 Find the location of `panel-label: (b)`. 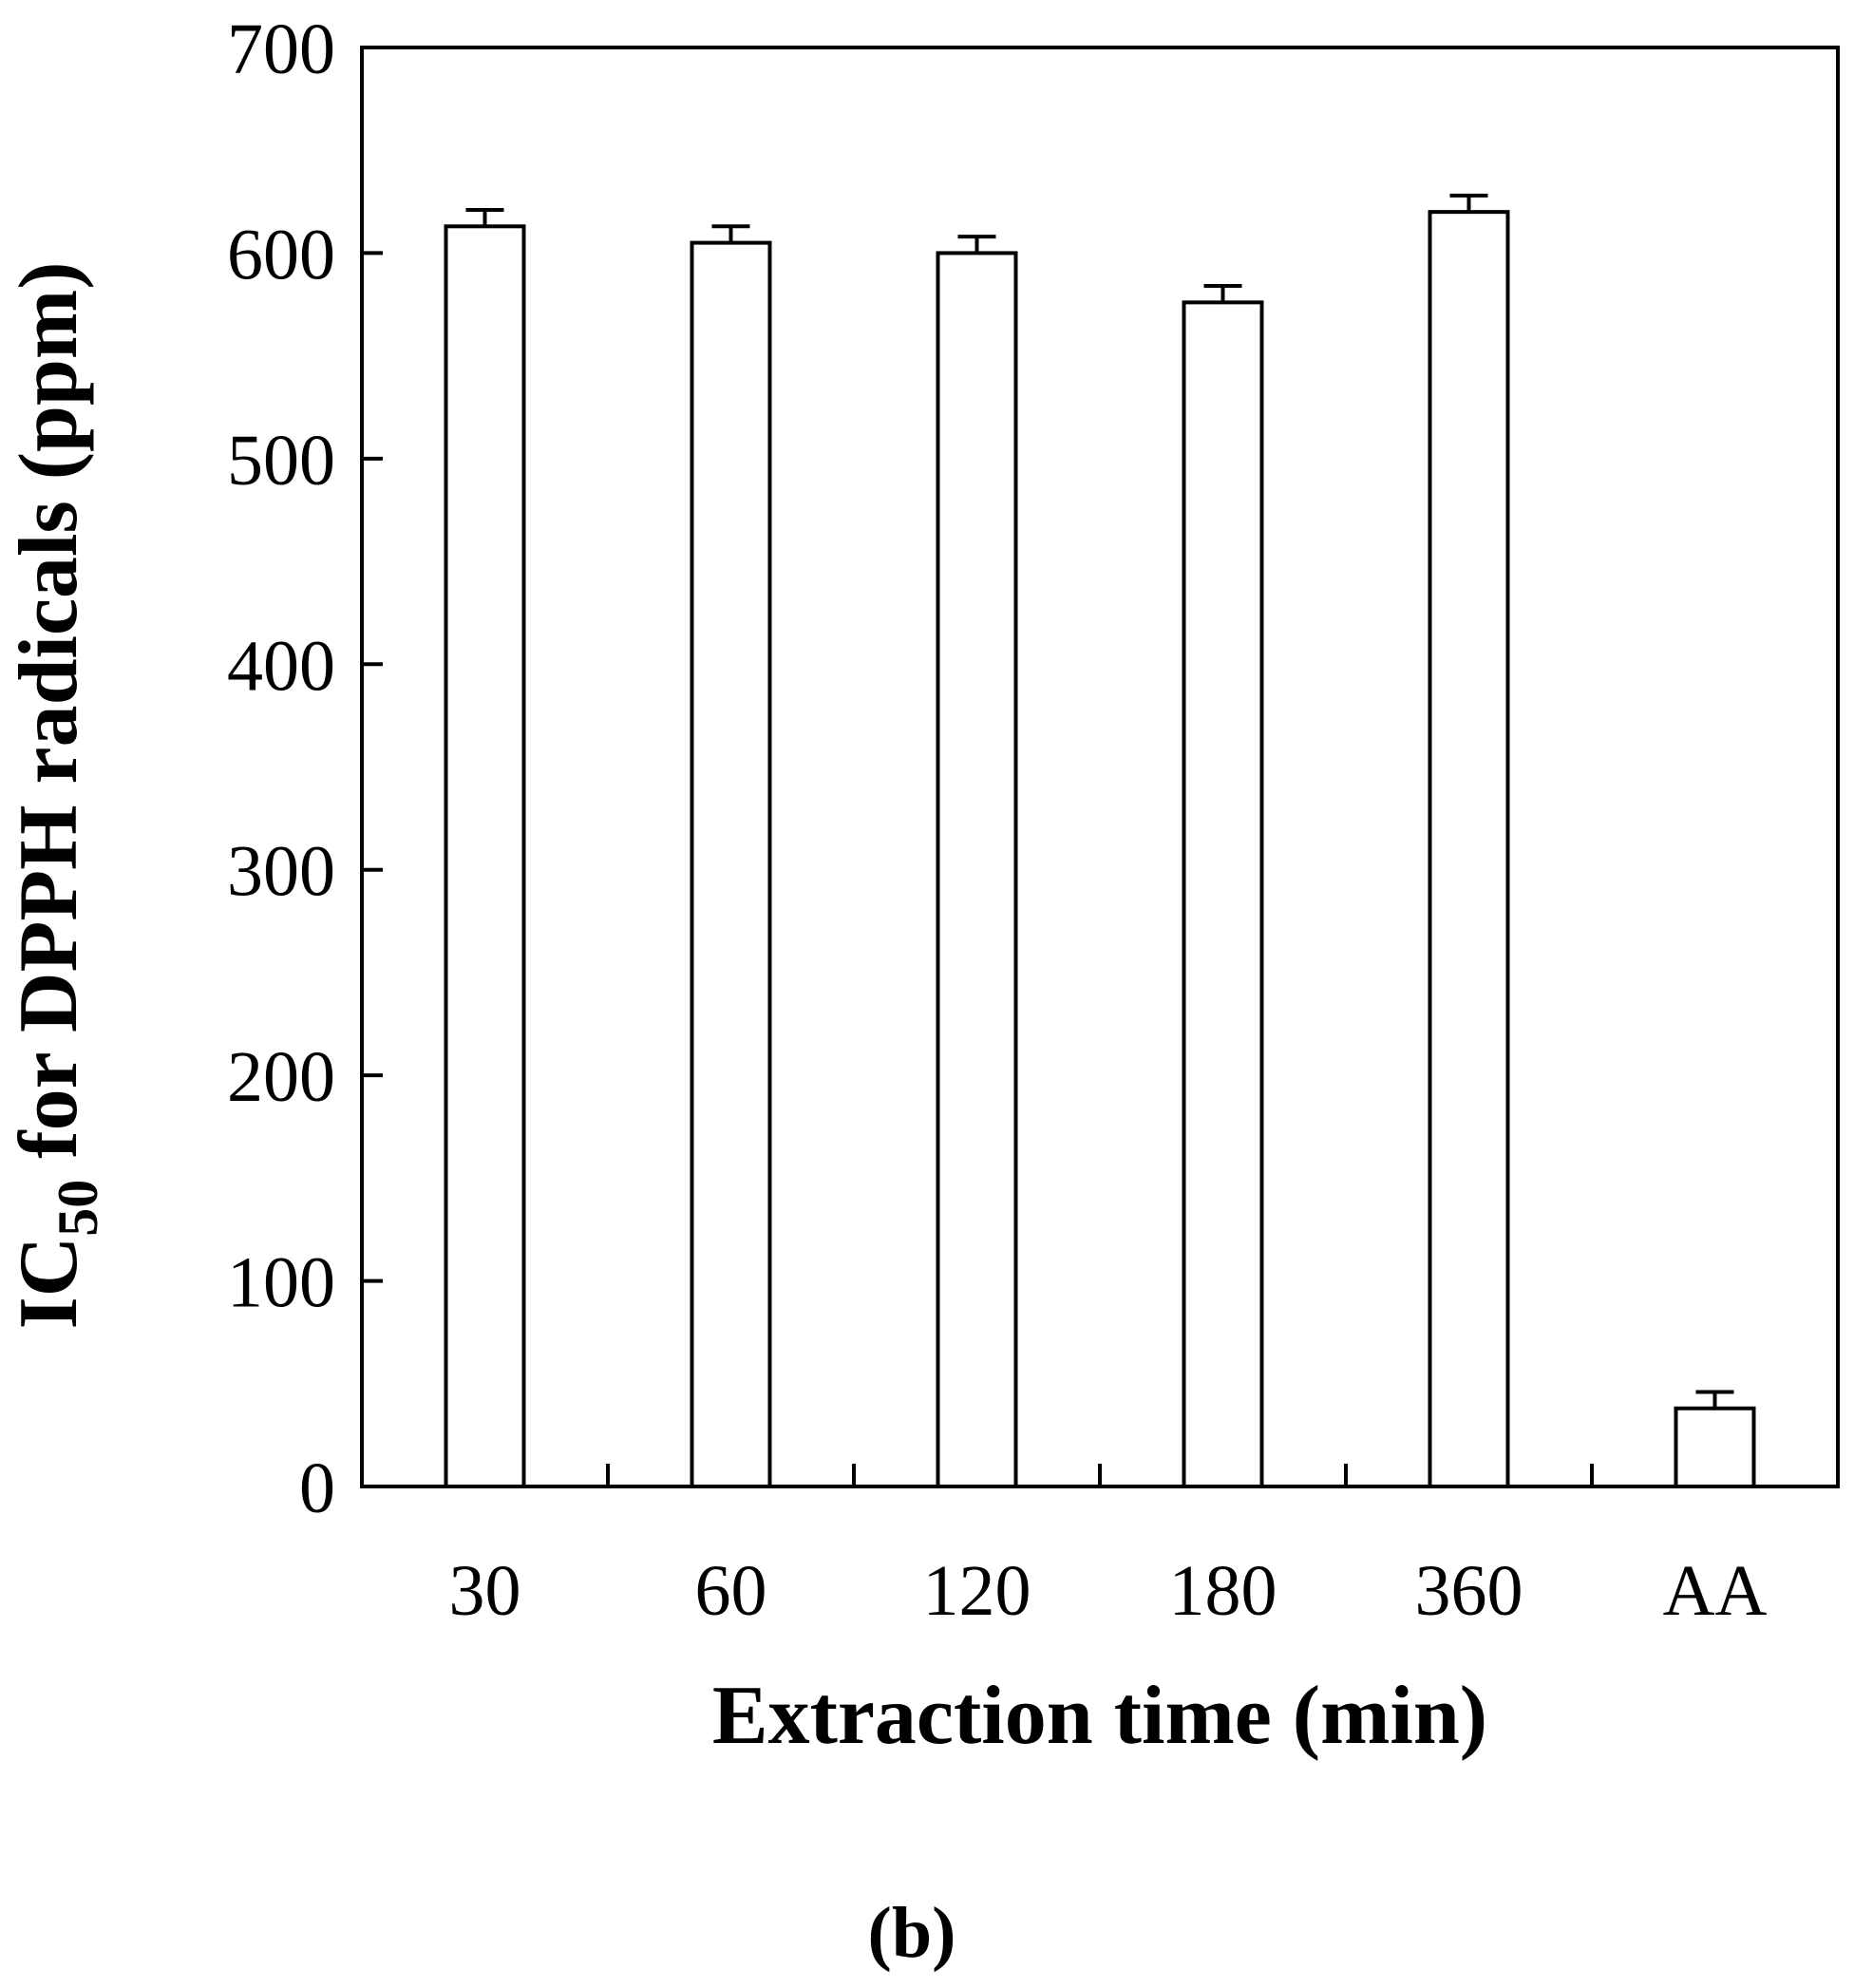

panel-label: (b) is located at coordinates (912, 1933).